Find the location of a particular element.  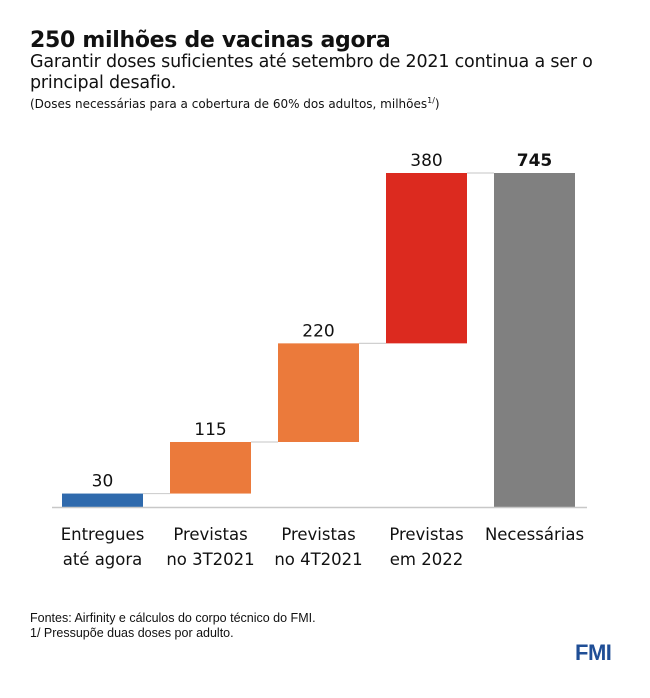

data-label: 30 is located at coordinates (103, 482).